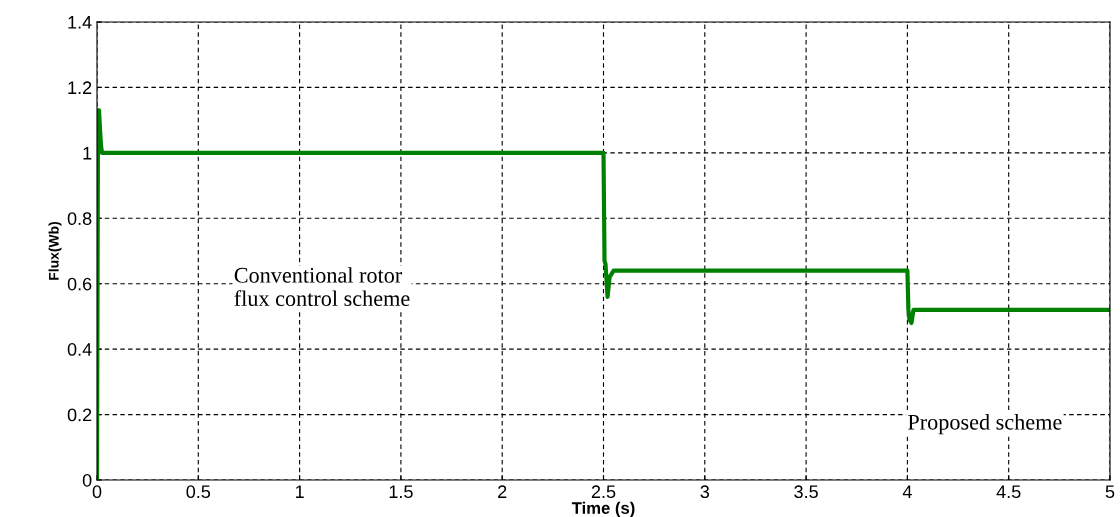 Image resolution: width=1120 pixels, height=517 pixels. I want to click on y-tick-label: 0.2, so click(79, 415).